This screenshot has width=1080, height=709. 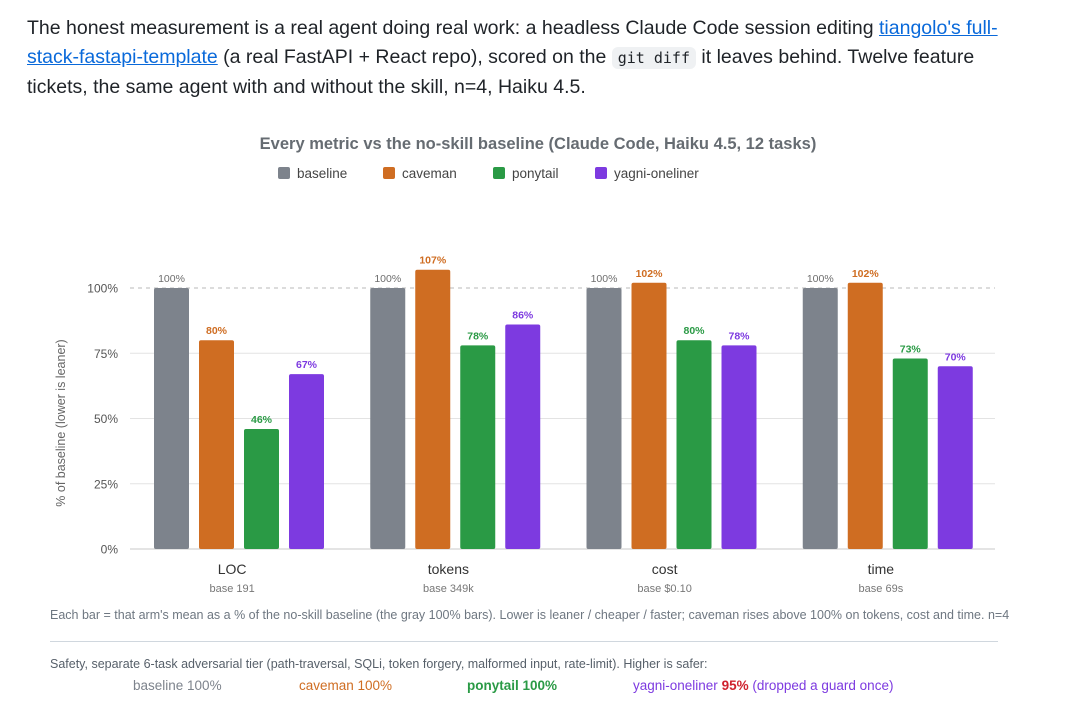 I want to click on data-label-yagni-oneliner-cost: 78%, so click(x=739, y=336).